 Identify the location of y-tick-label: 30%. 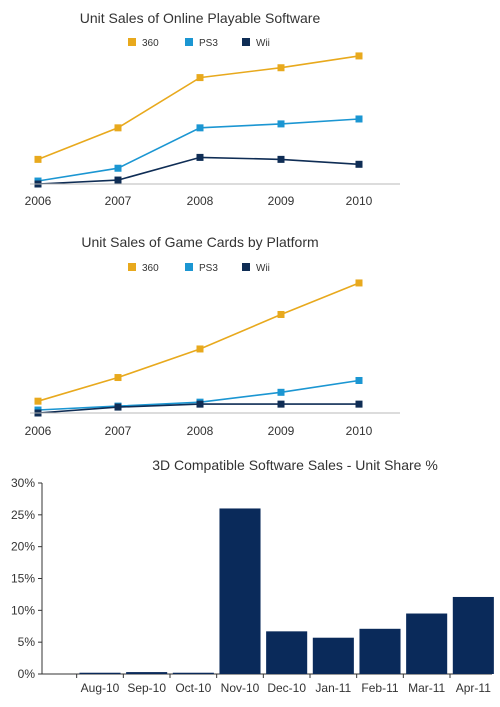
(23, 483).